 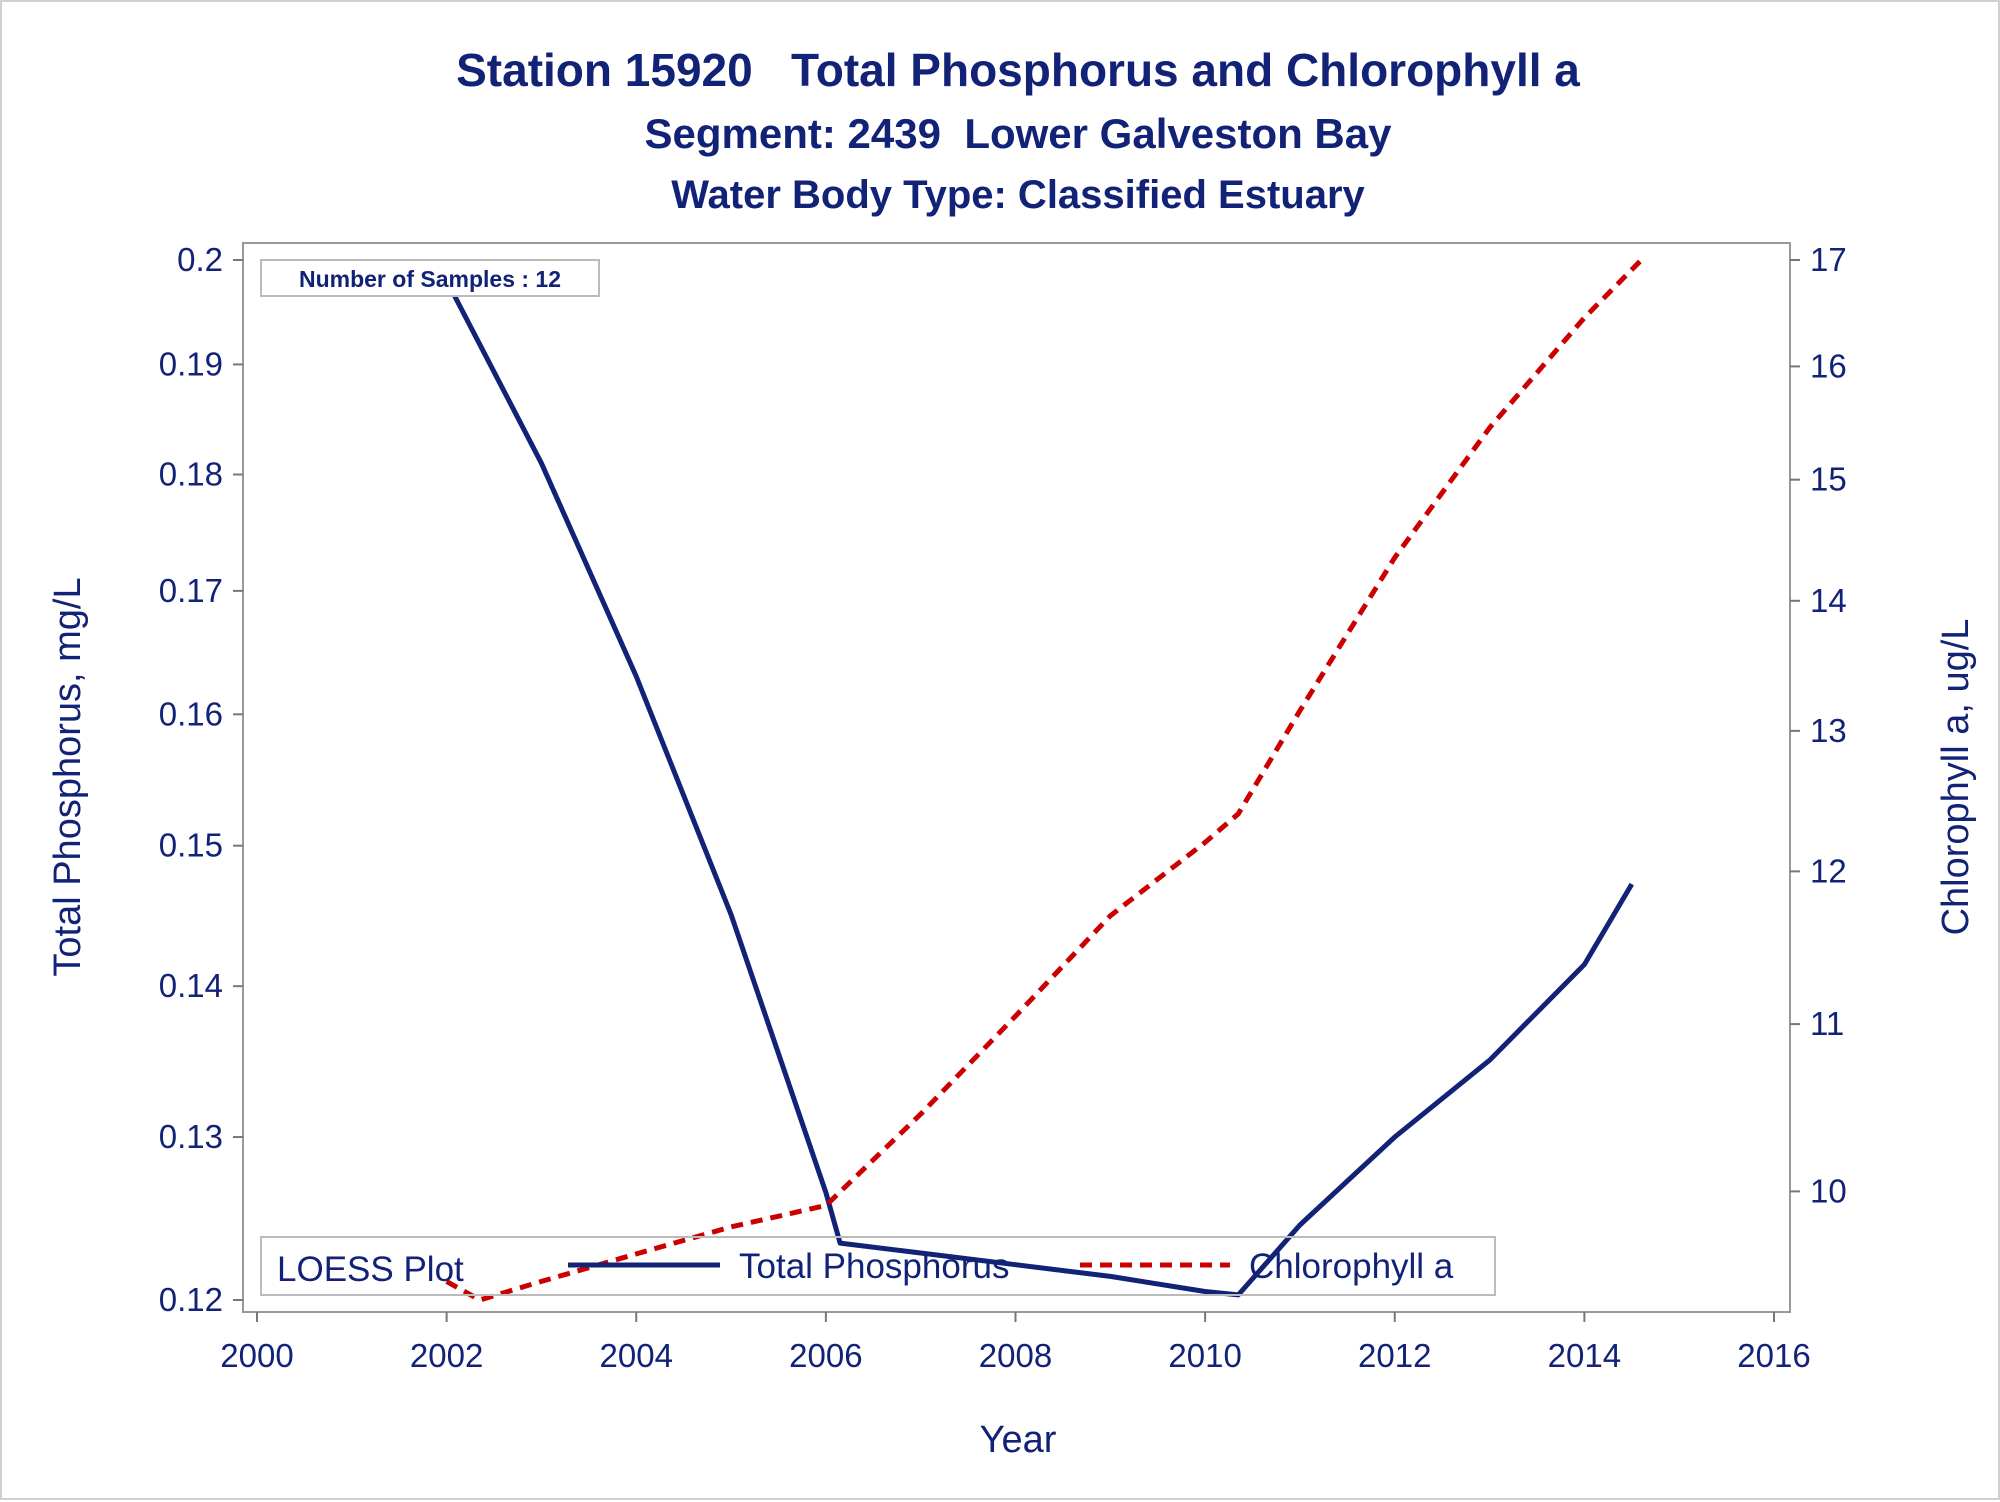 I want to click on y2-tick-label: 15, so click(x=1828, y=479).